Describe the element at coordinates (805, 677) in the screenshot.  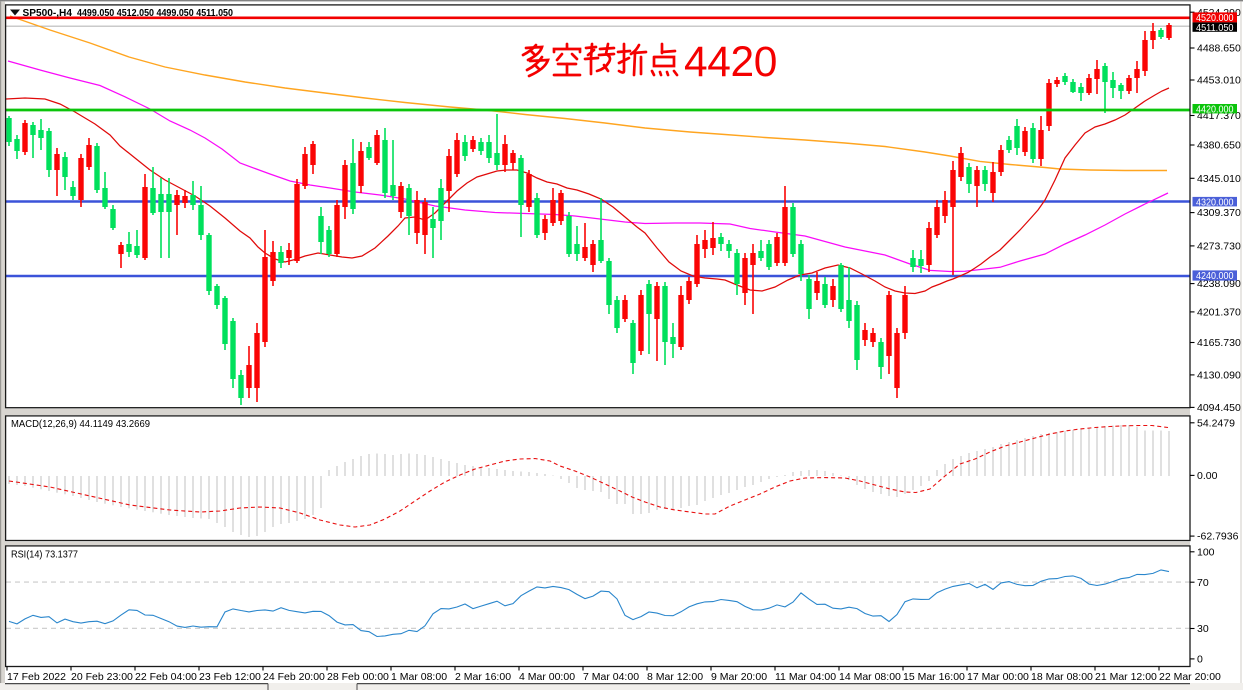
I see `svg-text: 11 Mar 04:00` at that location.